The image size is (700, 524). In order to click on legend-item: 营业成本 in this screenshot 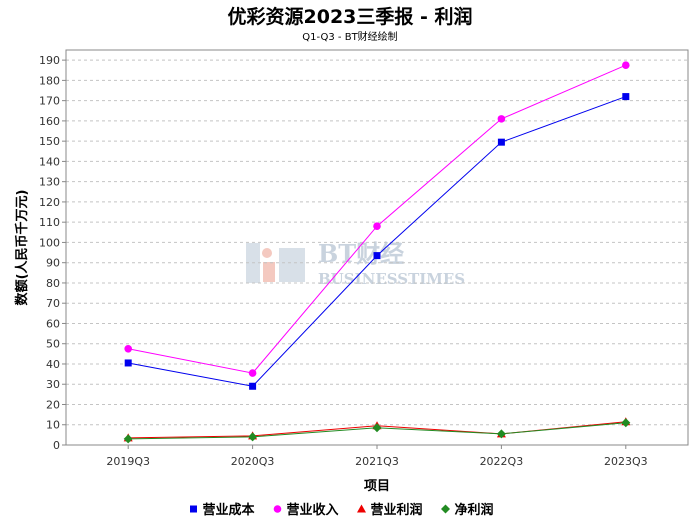, I will do `click(222, 510)`.